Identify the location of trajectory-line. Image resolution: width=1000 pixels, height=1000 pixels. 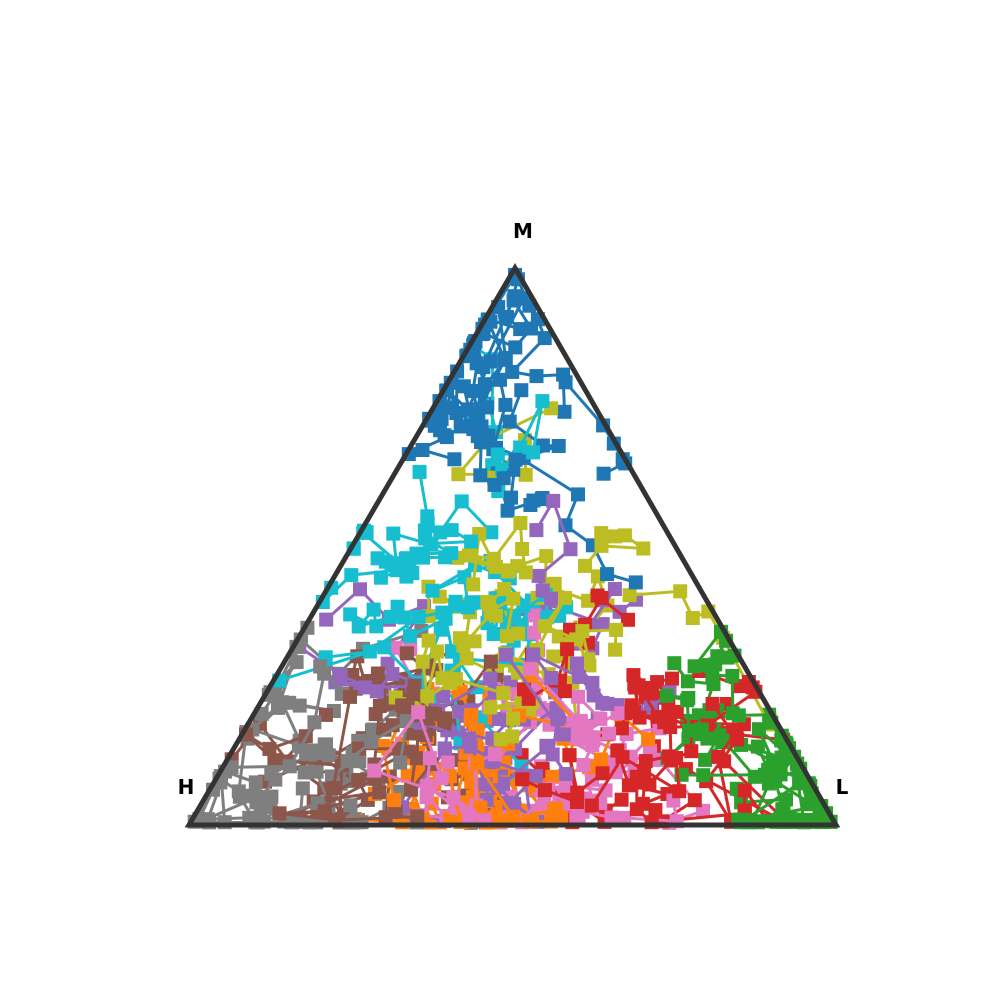
(348, 759).